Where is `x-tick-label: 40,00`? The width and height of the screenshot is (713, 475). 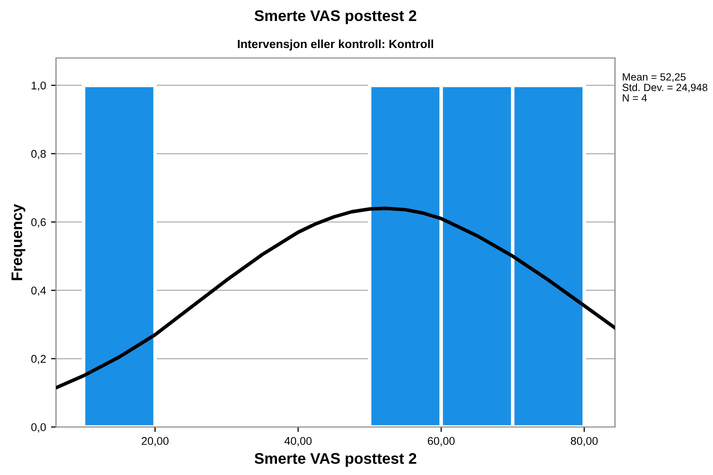
x-tick-label: 40,00 is located at coordinates (298, 441).